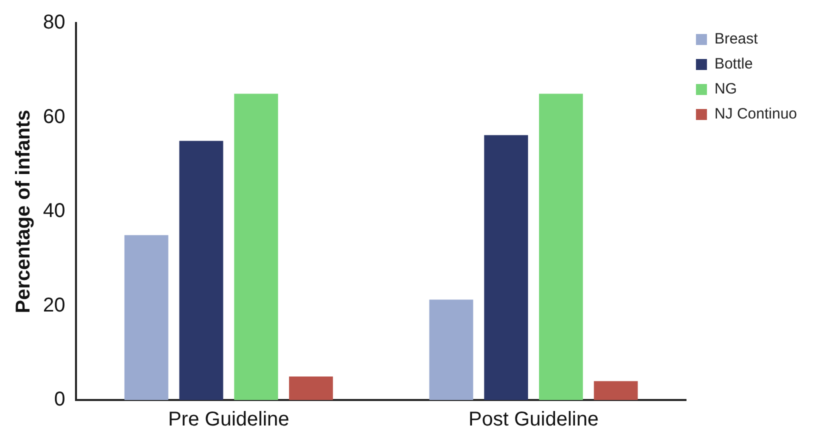 The height and width of the screenshot is (448, 819). Describe the element at coordinates (725, 89) in the screenshot. I see `legend-label: NG` at that location.